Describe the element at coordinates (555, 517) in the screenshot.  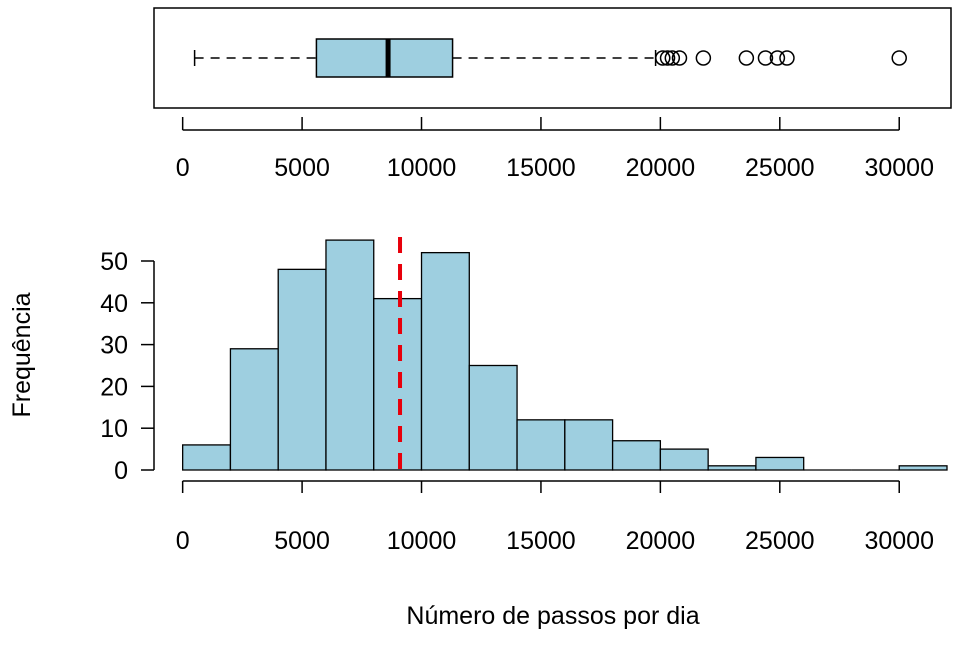
I see `histogram-x-axis: 0 5000 10000 15000 20000 25000 30000` at that location.